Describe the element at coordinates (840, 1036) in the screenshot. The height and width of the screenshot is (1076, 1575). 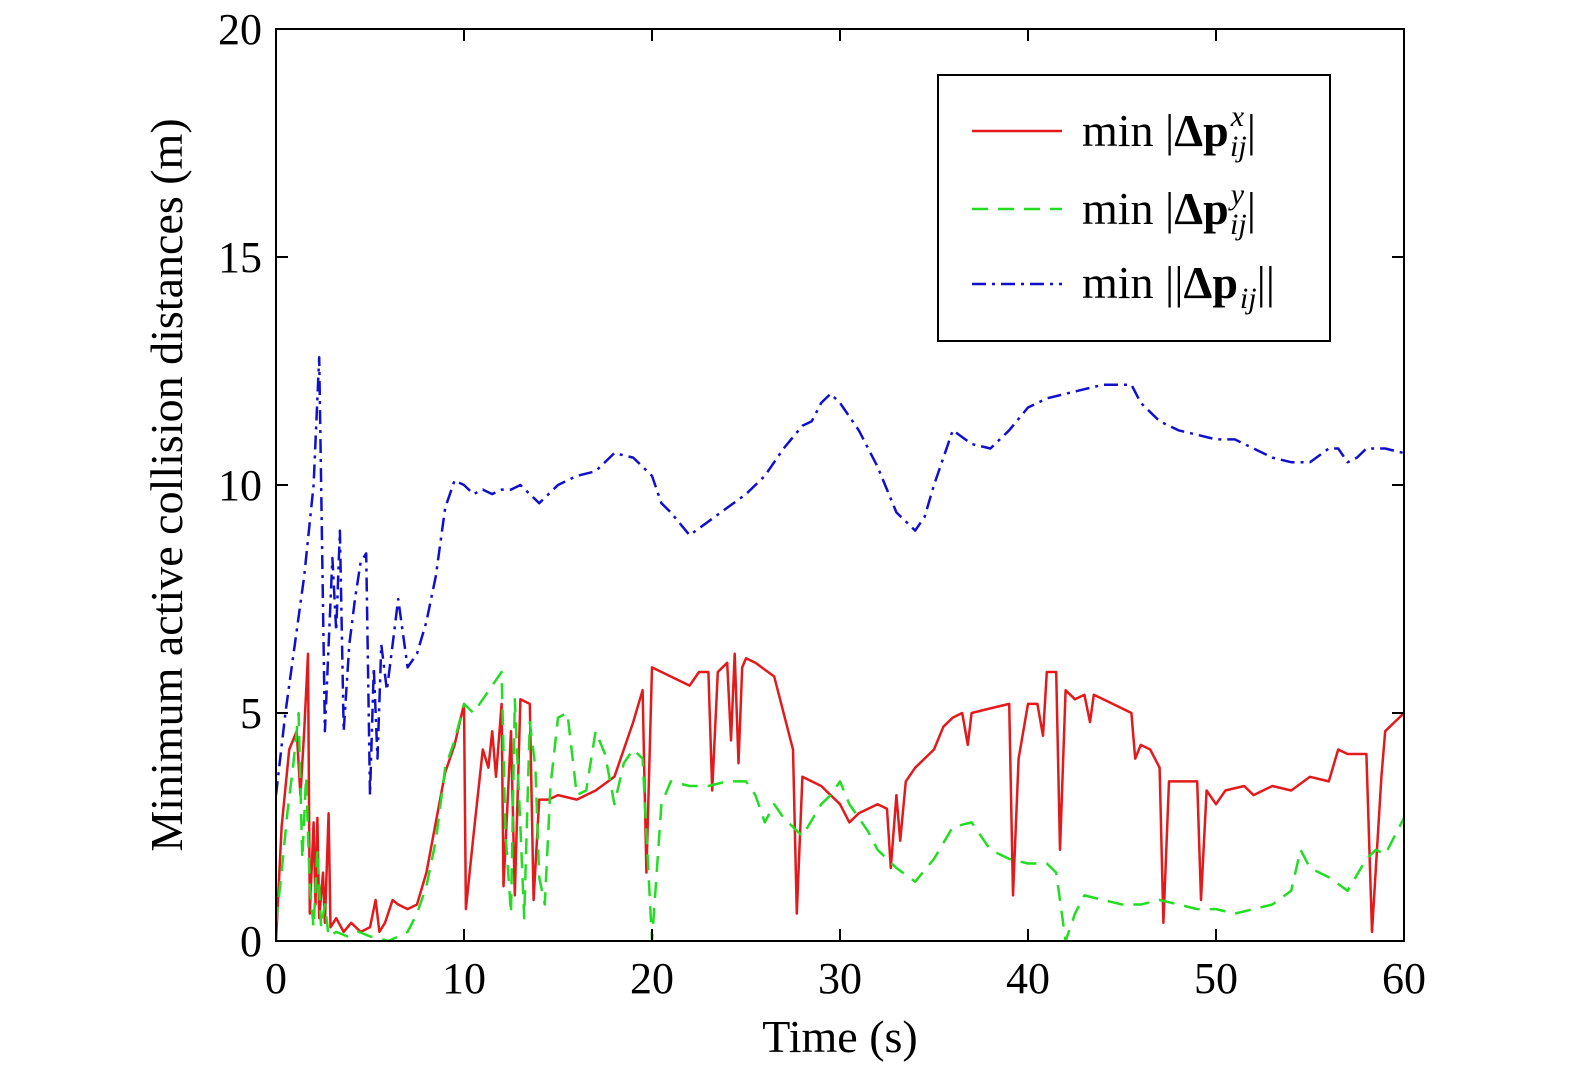
I see `x-axis-title: Time (s)` at that location.